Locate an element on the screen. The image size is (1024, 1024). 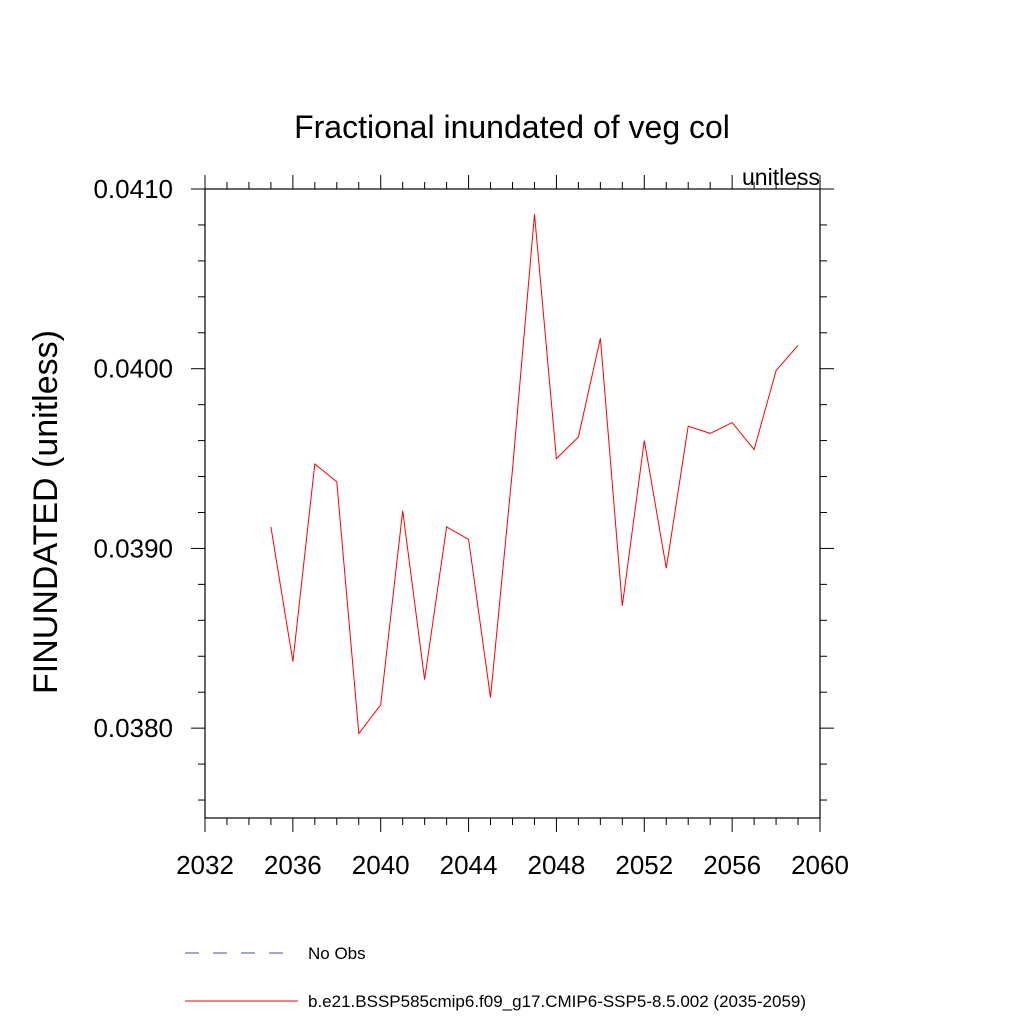
y-tick-label: 0.0410 is located at coordinates (133, 189).